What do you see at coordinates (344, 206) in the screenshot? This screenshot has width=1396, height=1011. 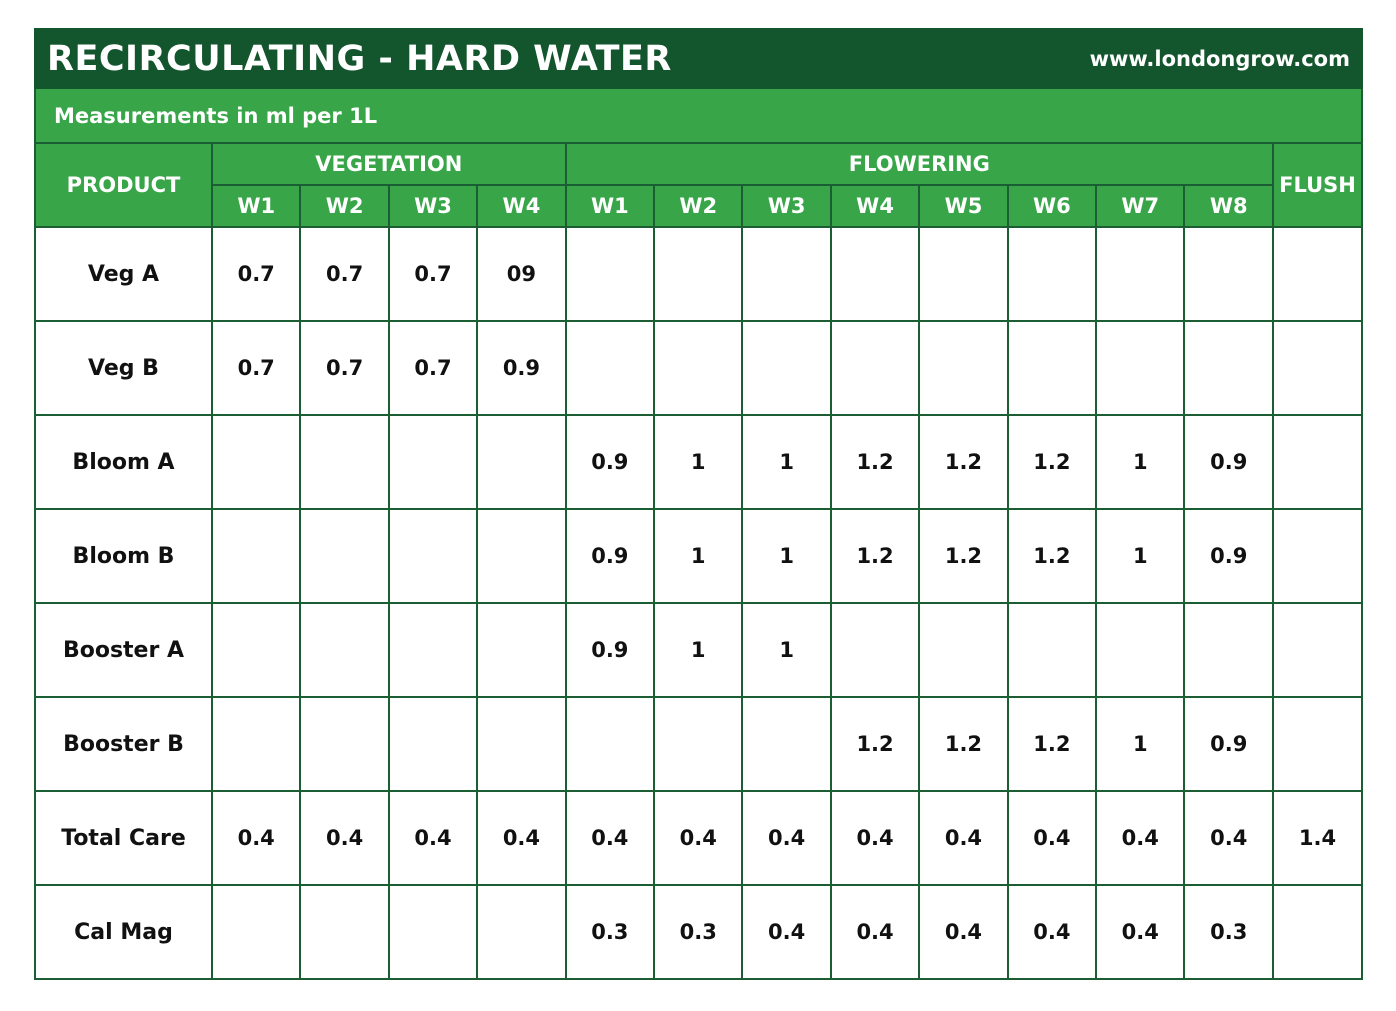 I see `veg-week-header: W2` at bounding box center [344, 206].